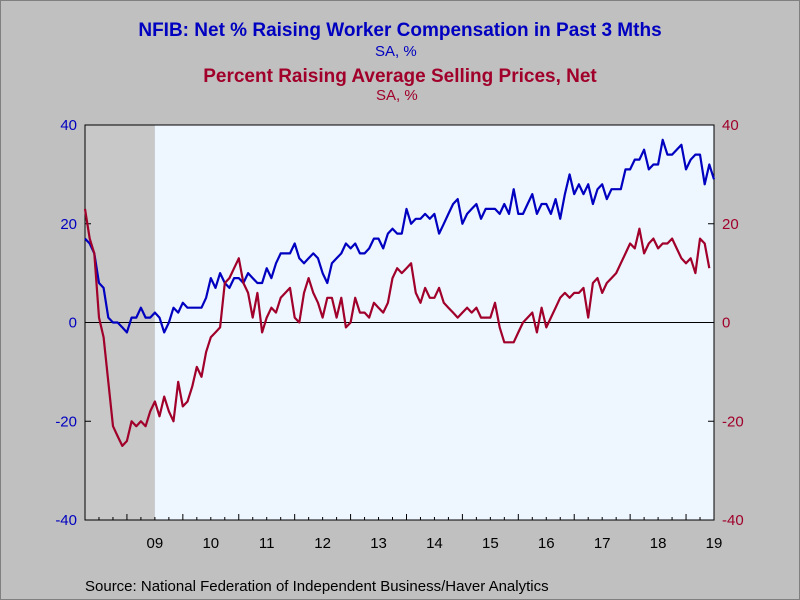 This screenshot has height=600, width=800. I want to click on chart-subtitle-2: SA, %, so click(397, 95).